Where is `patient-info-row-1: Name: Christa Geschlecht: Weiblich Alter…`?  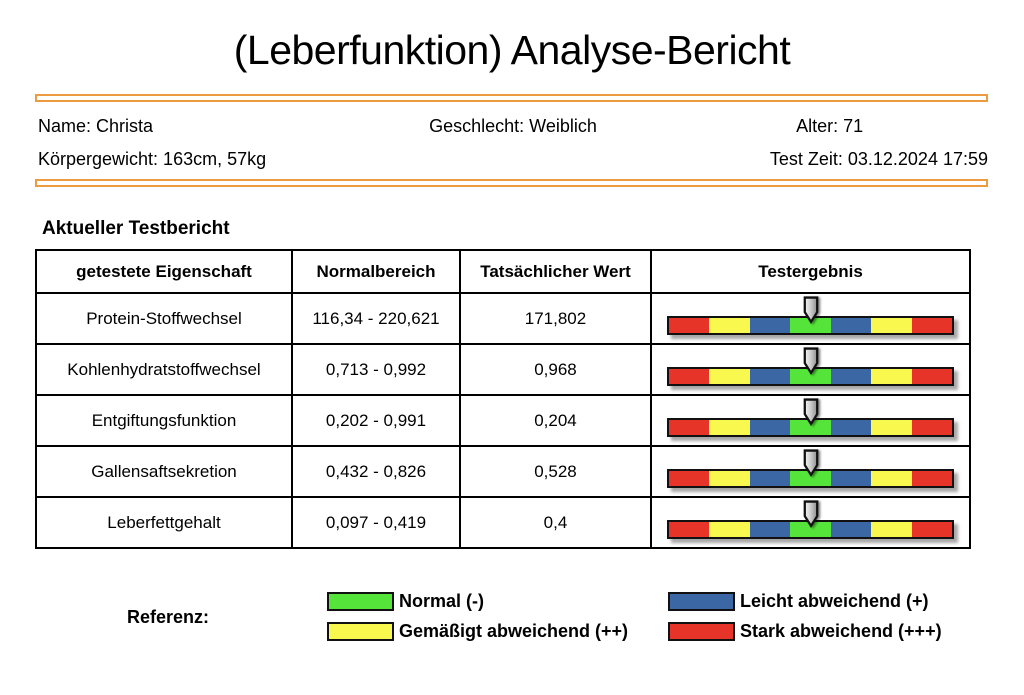
patient-info-row-1: Name: Christa Geschlecht: Weiblich Alter… is located at coordinates (513, 126).